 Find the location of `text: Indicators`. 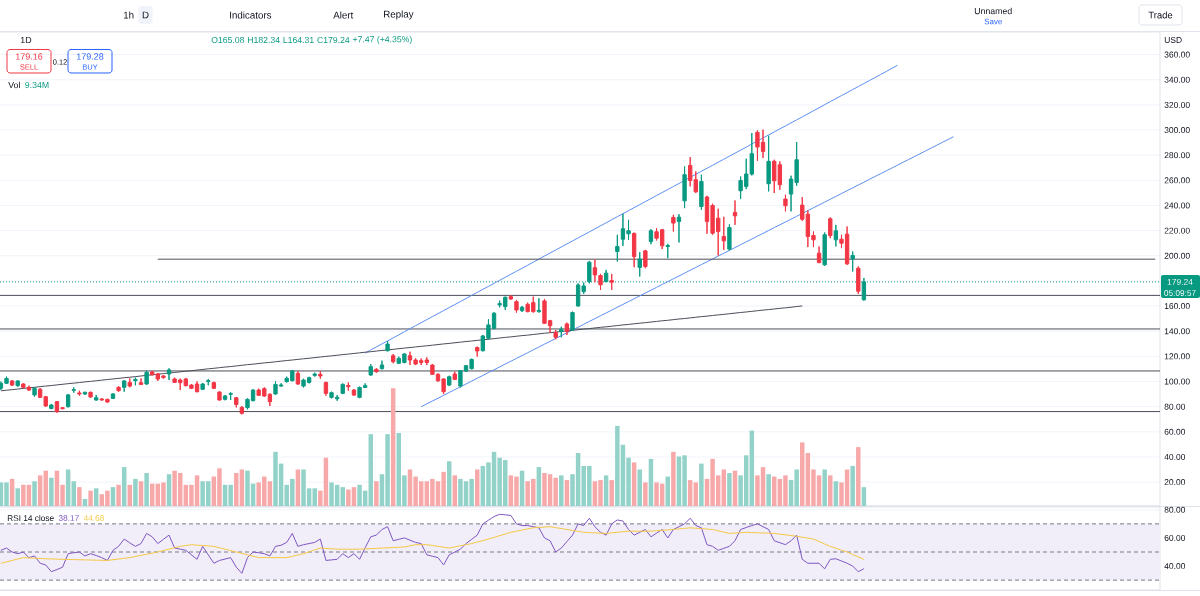

text: Indicators is located at coordinates (251, 15).